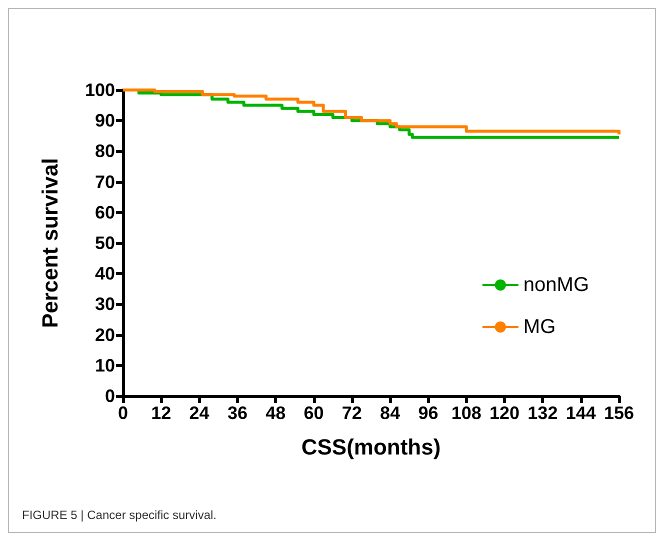 Image resolution: width=664 pixels, height=541 pixels. I want to click on x-tick-label: 48, so click(276, 413).